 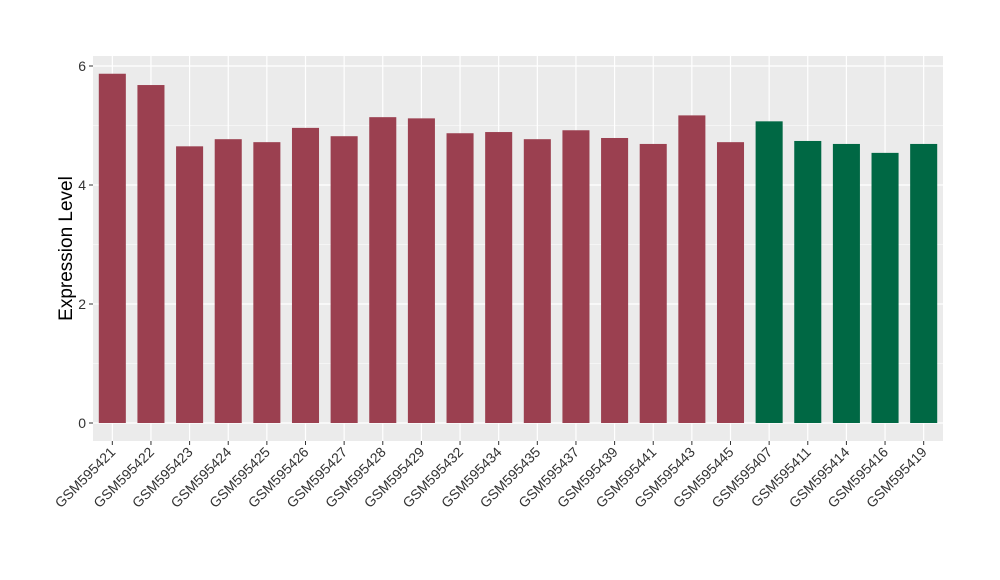 I want to click on bar-GSM595443, so click(x=692, y=269).